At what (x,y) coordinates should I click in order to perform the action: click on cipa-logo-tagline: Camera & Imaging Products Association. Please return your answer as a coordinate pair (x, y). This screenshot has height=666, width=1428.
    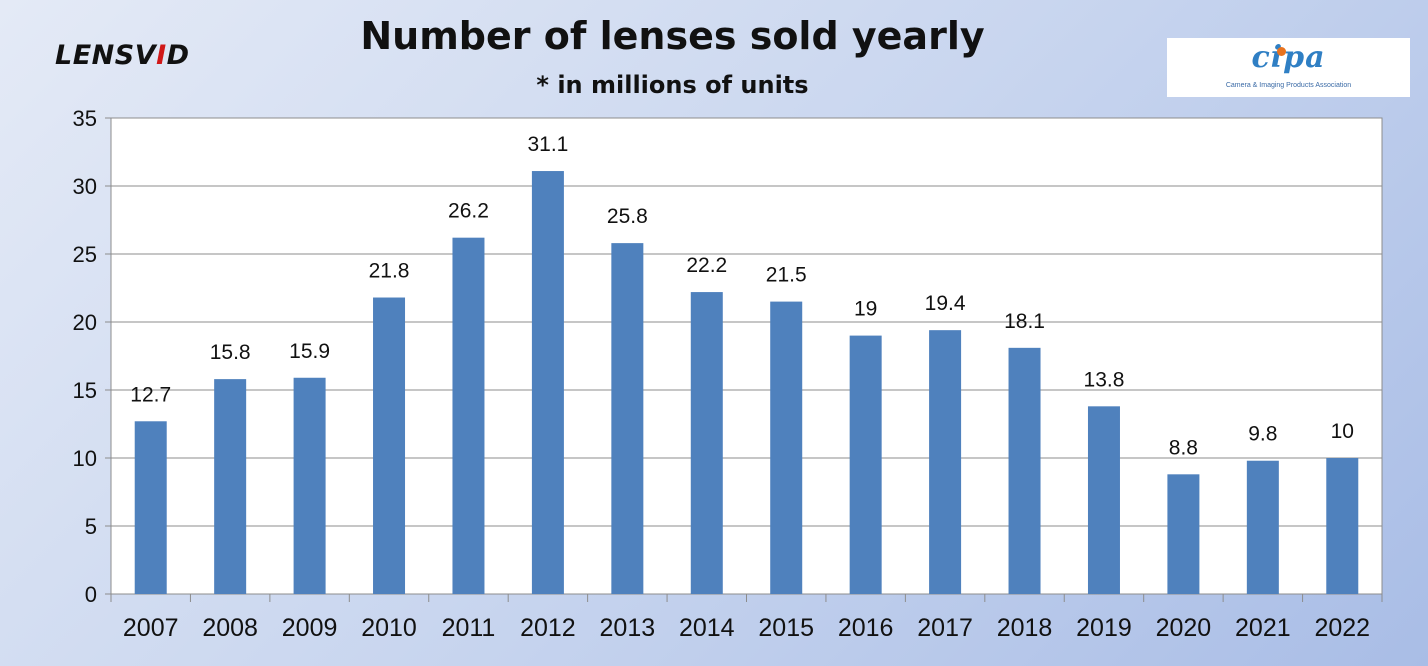
    Looking at the image, I should click on (1288, 85).